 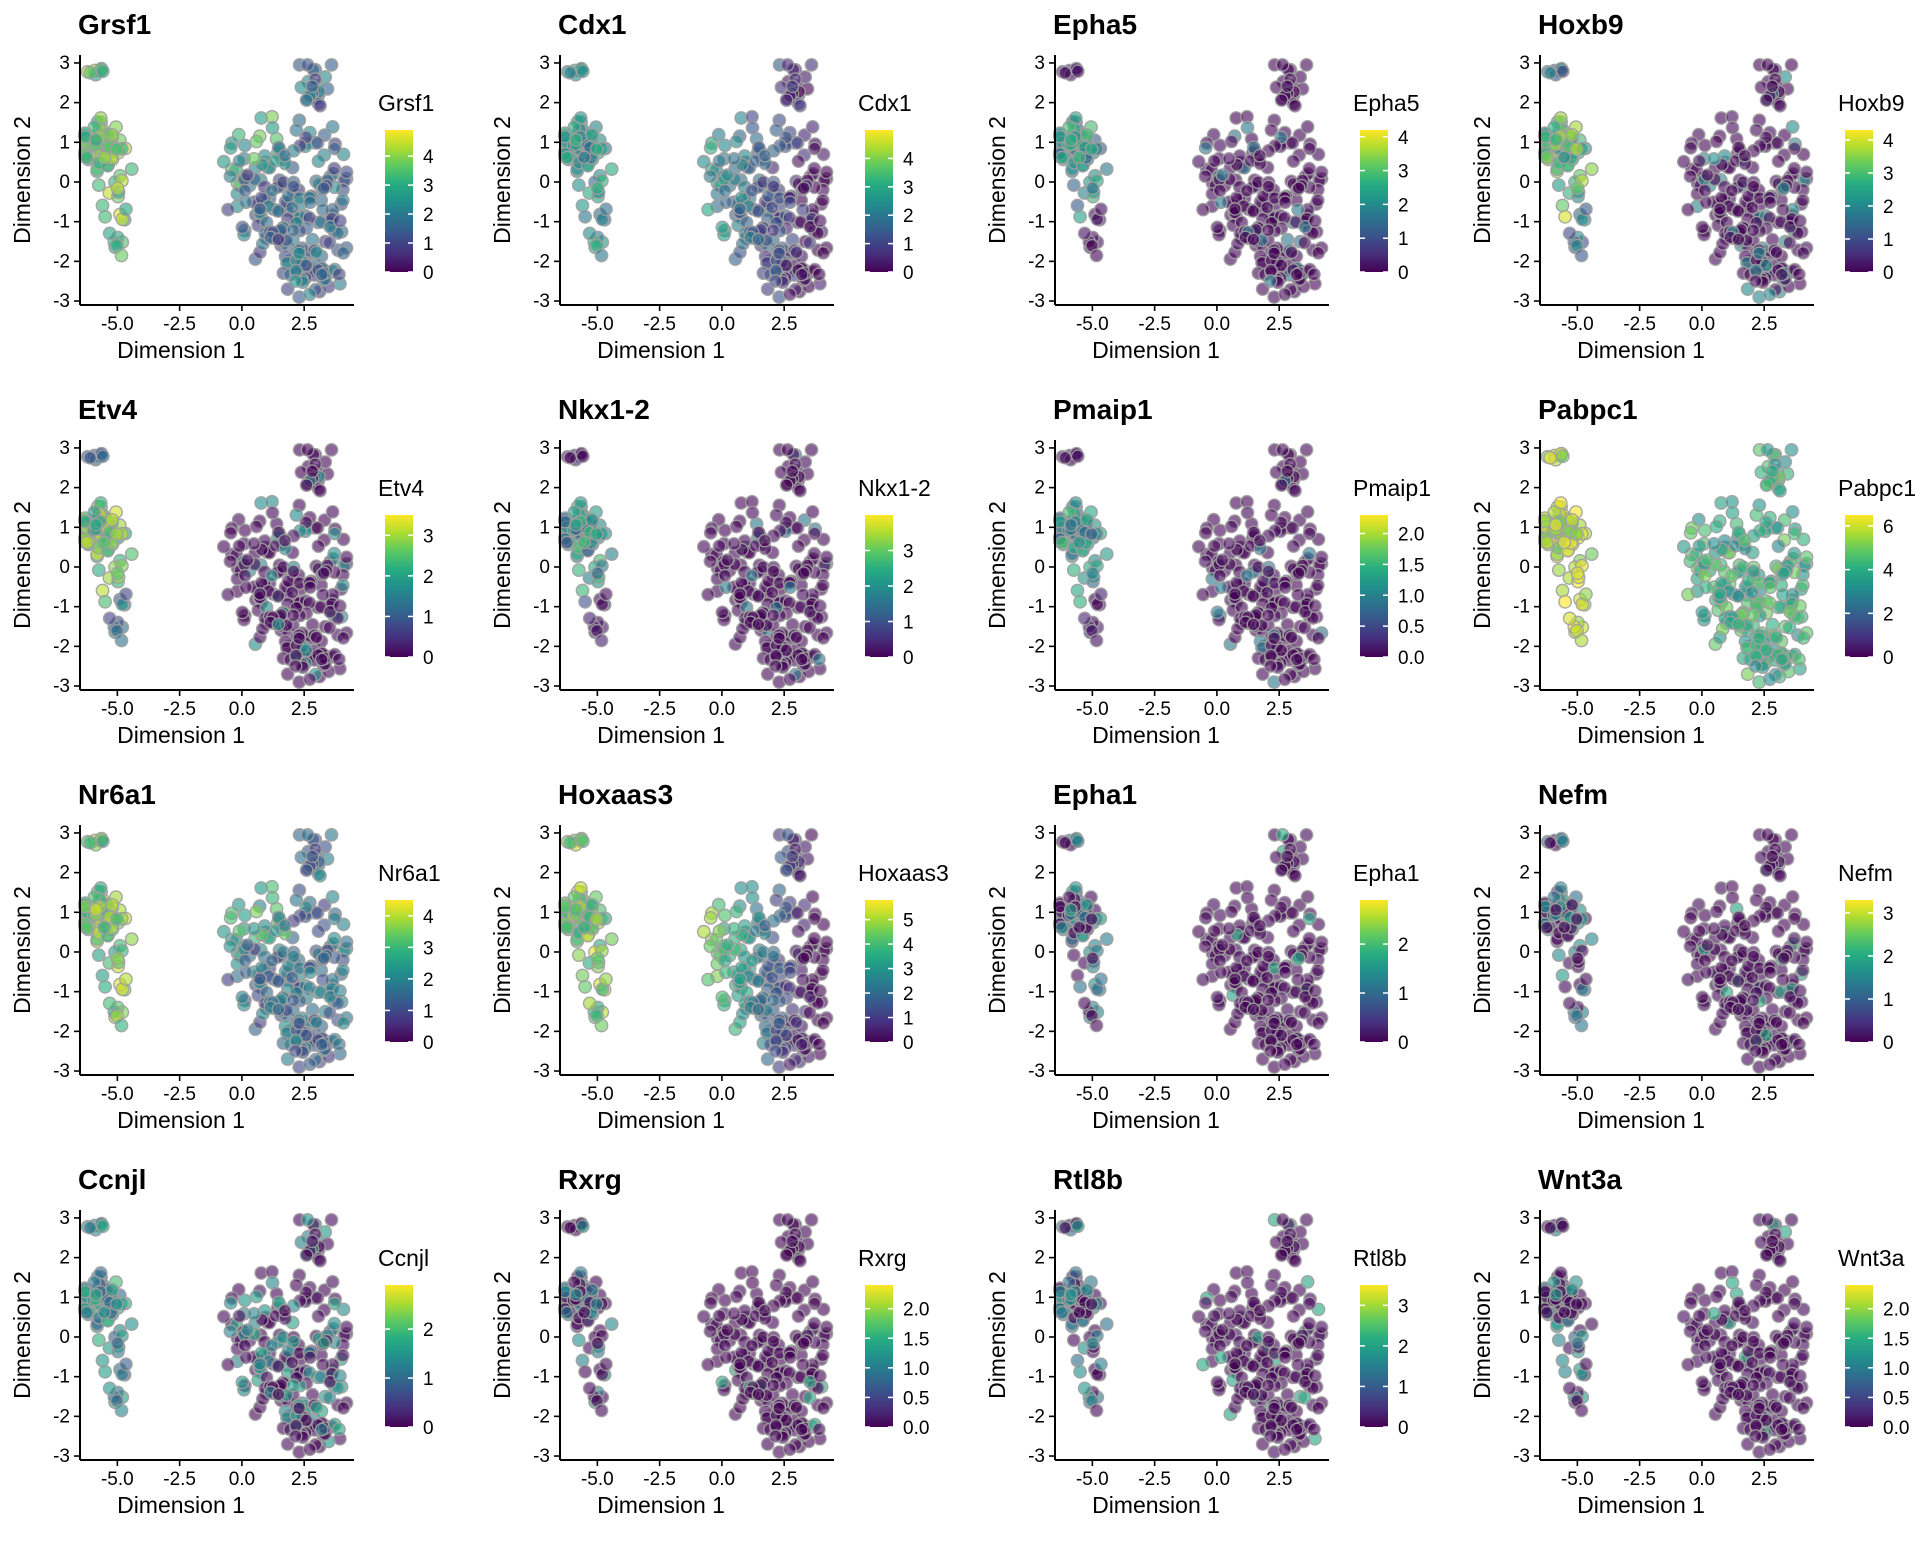 I want to click on x-axis-label: Dimension 1, so click(x=181, y=735).